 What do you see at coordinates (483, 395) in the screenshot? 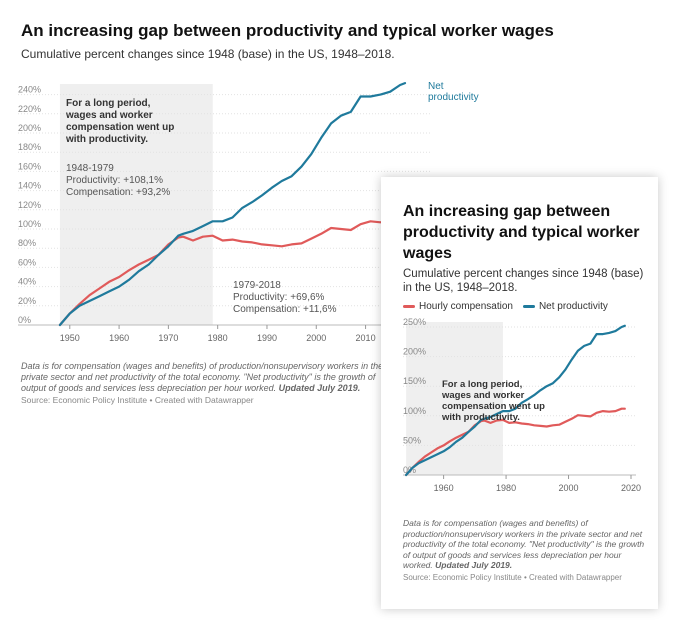
I see `card-annotation-heading-line: wages and worker` at bounding box center [483, 395].